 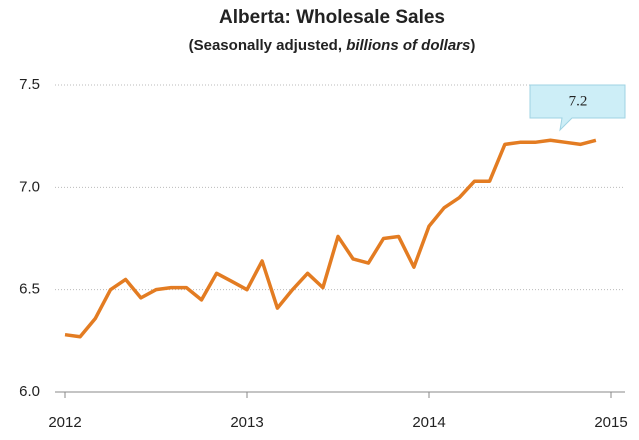 I want to click on y-tick-label: 6.0, so click(x=29, y=391).